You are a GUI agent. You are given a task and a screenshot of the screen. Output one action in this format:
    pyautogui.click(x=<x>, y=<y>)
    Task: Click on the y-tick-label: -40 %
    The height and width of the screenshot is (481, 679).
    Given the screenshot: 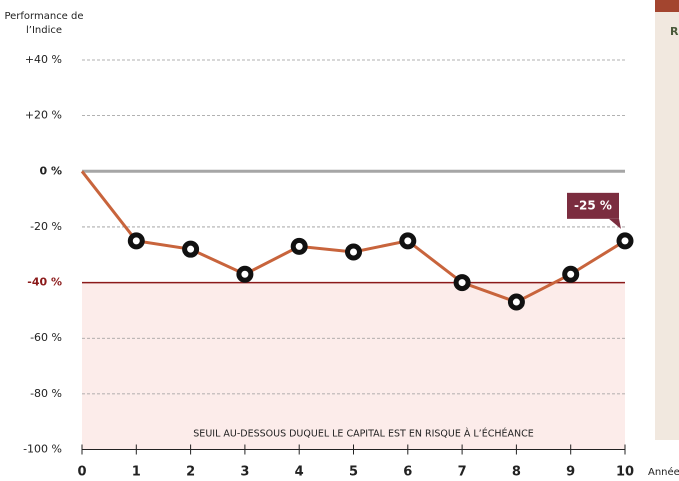 What is the action you would take?
    pyautogui.click(x=44, y=282)
    